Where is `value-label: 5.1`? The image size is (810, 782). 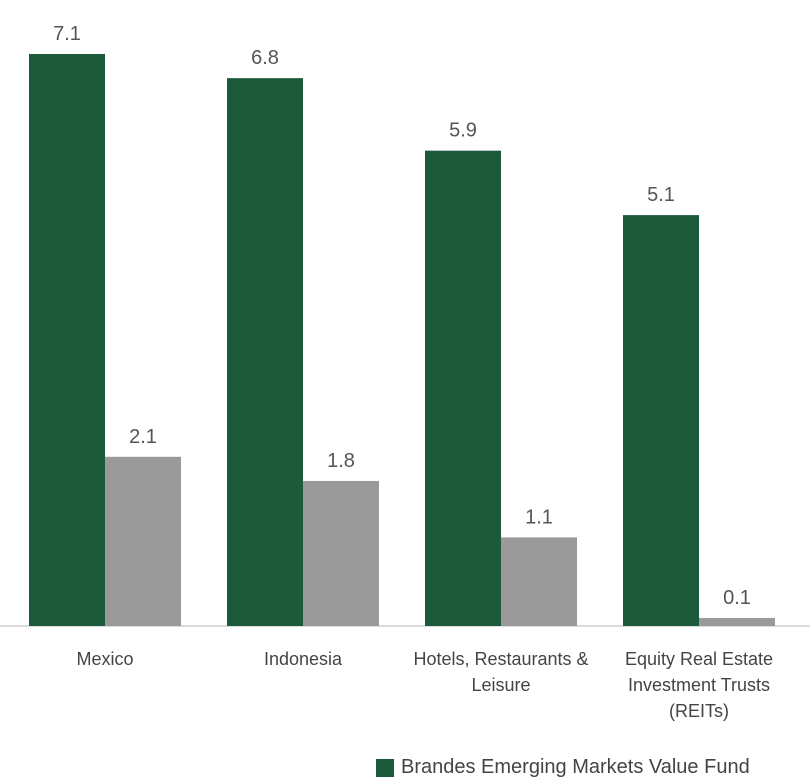
value-label: 5.1 is located at coordinates (661, 195).